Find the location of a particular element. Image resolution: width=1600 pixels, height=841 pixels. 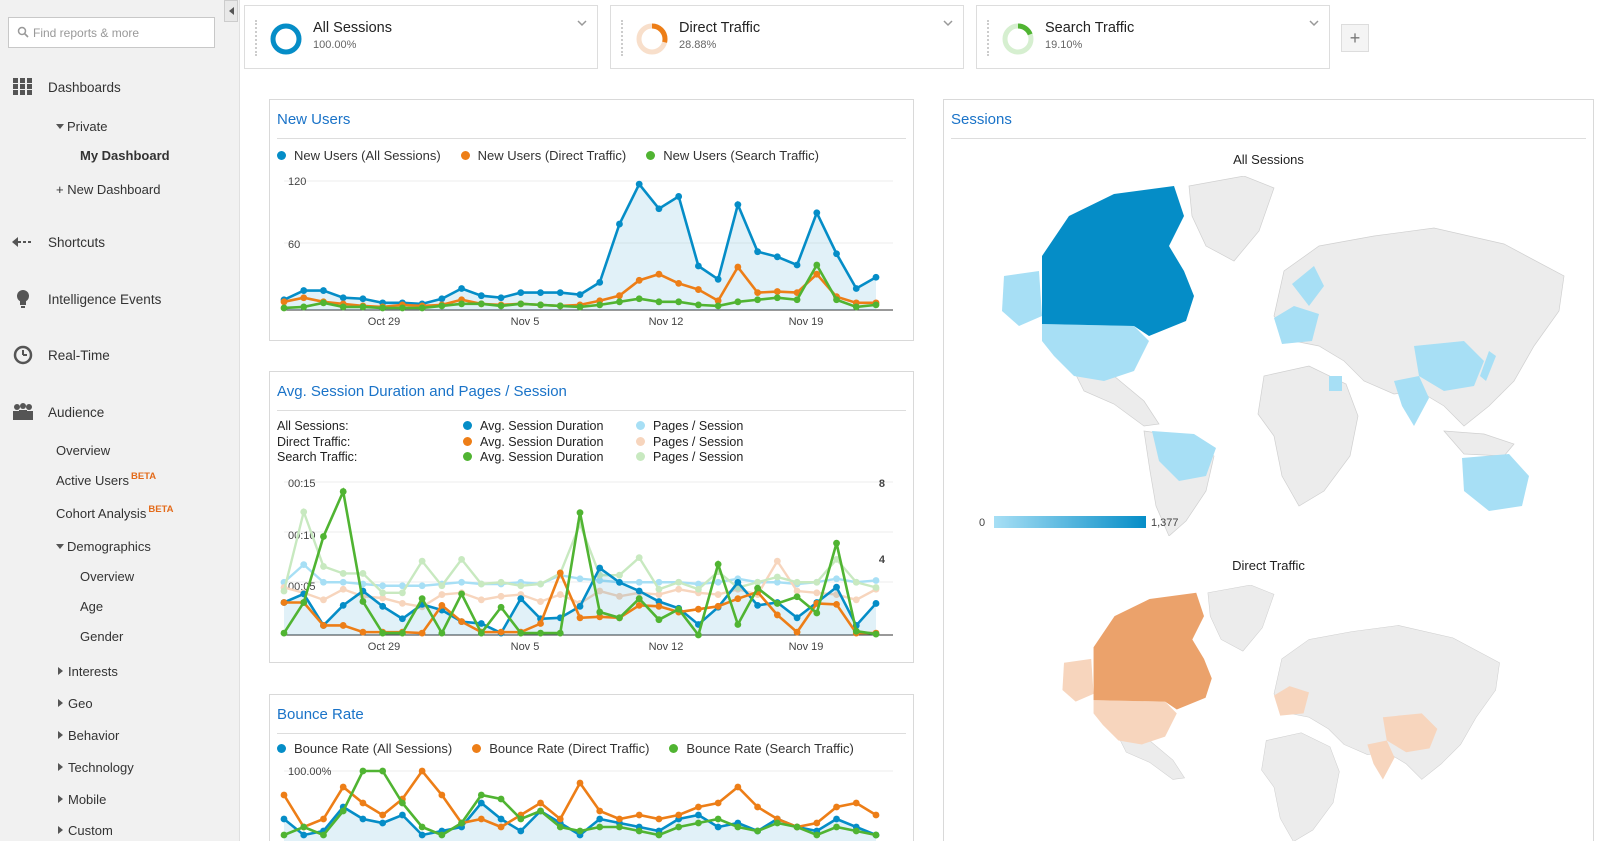

highlighted-countries is located at coordinates (1265, 348).